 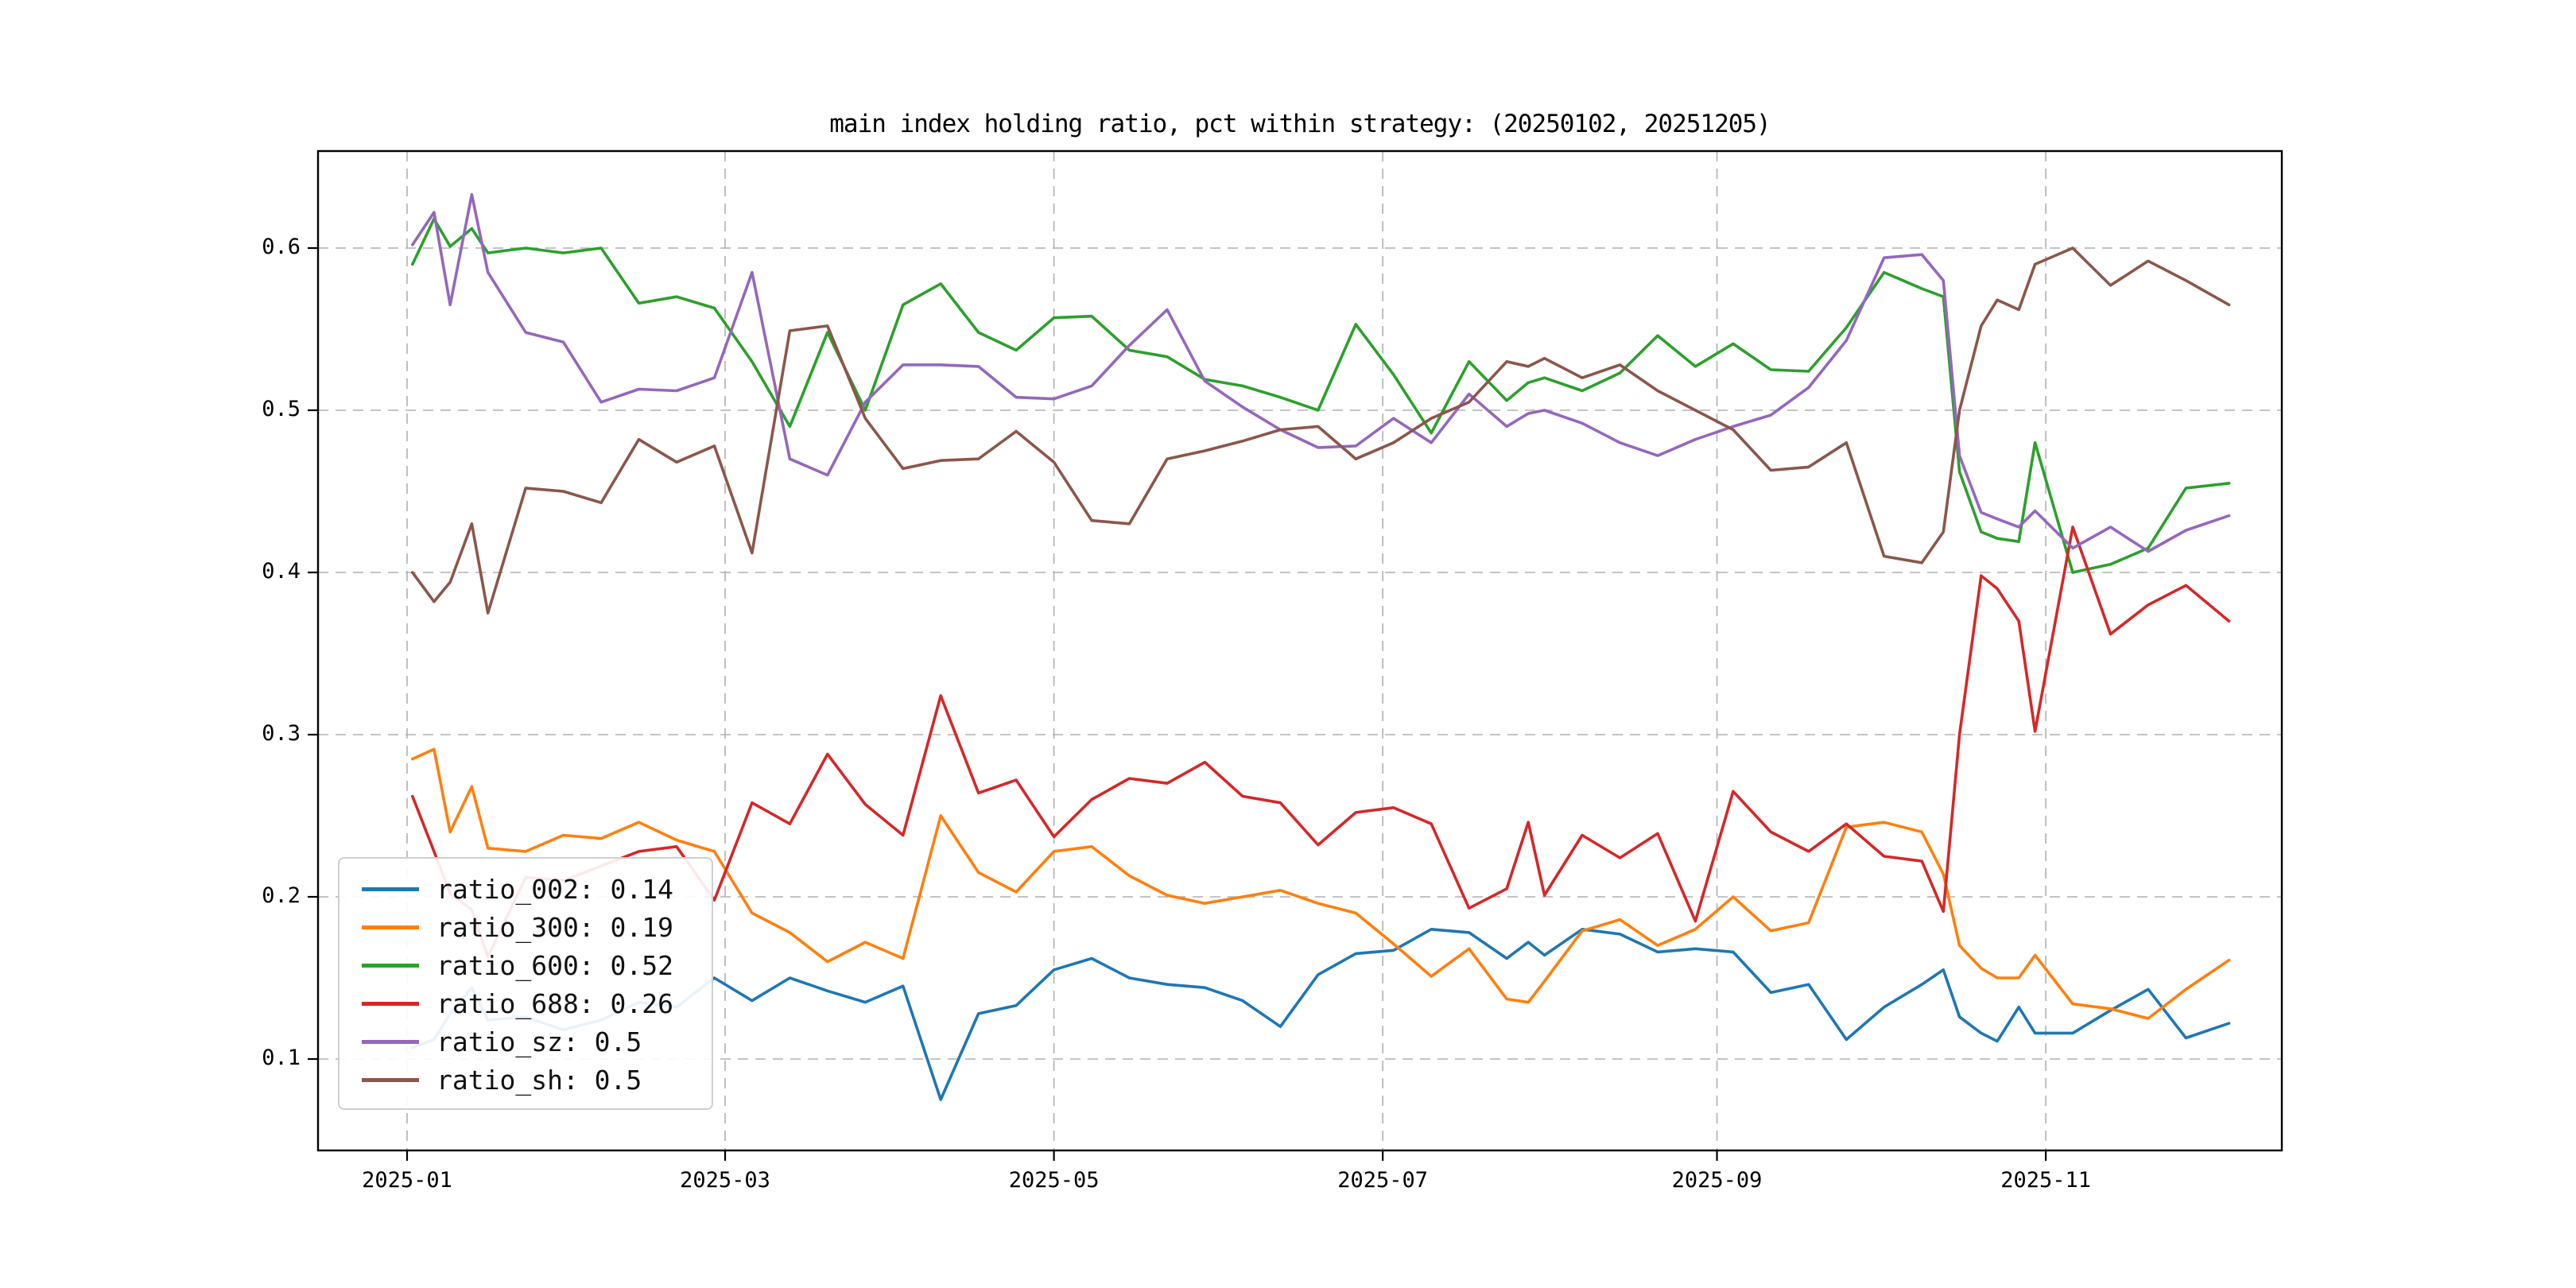 I want to click on ytick-label-0.2: 0.2, so click(x=282, y=895).